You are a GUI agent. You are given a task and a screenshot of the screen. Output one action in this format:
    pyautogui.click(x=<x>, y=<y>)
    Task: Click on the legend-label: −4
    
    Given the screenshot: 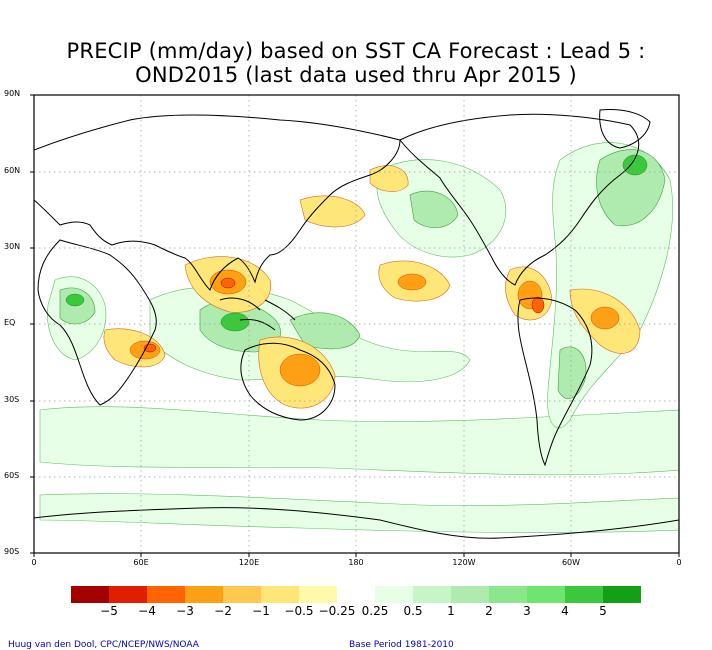 What is the action you would take?
    pyautogui.click(x=147, y=611)
    